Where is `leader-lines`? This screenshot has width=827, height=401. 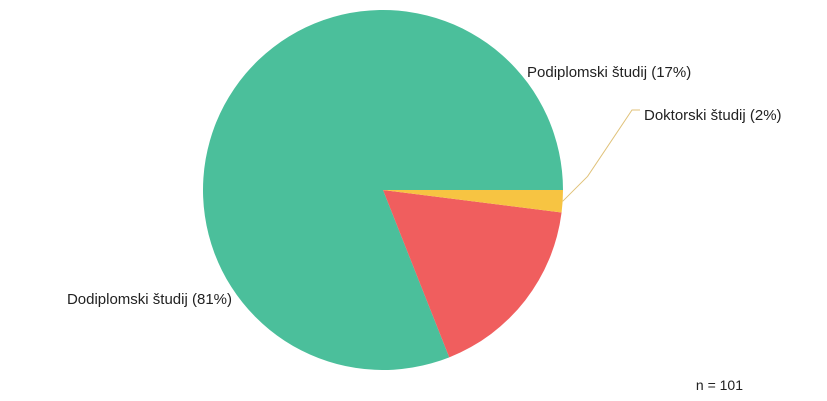 leader-lines is located at coordinates (601, 155).